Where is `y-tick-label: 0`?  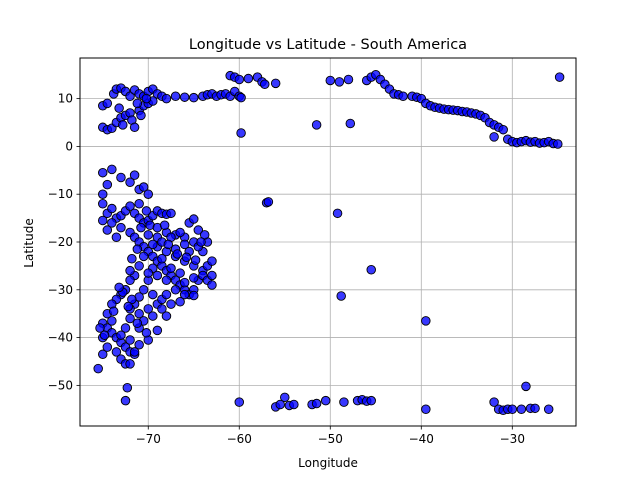 y-tick-label: 0 is located at coordinates (69, 146).